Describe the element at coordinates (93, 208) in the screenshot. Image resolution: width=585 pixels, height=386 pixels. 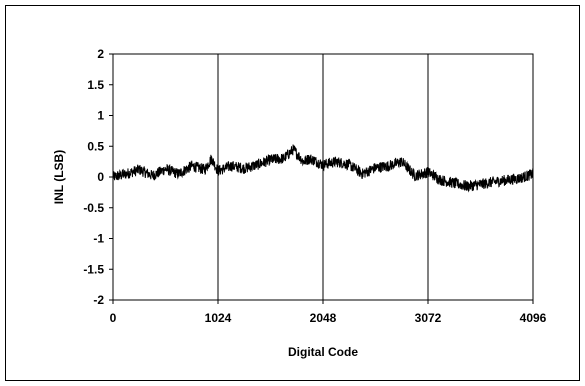
I see `y-tick-label: -0.5` at that location.